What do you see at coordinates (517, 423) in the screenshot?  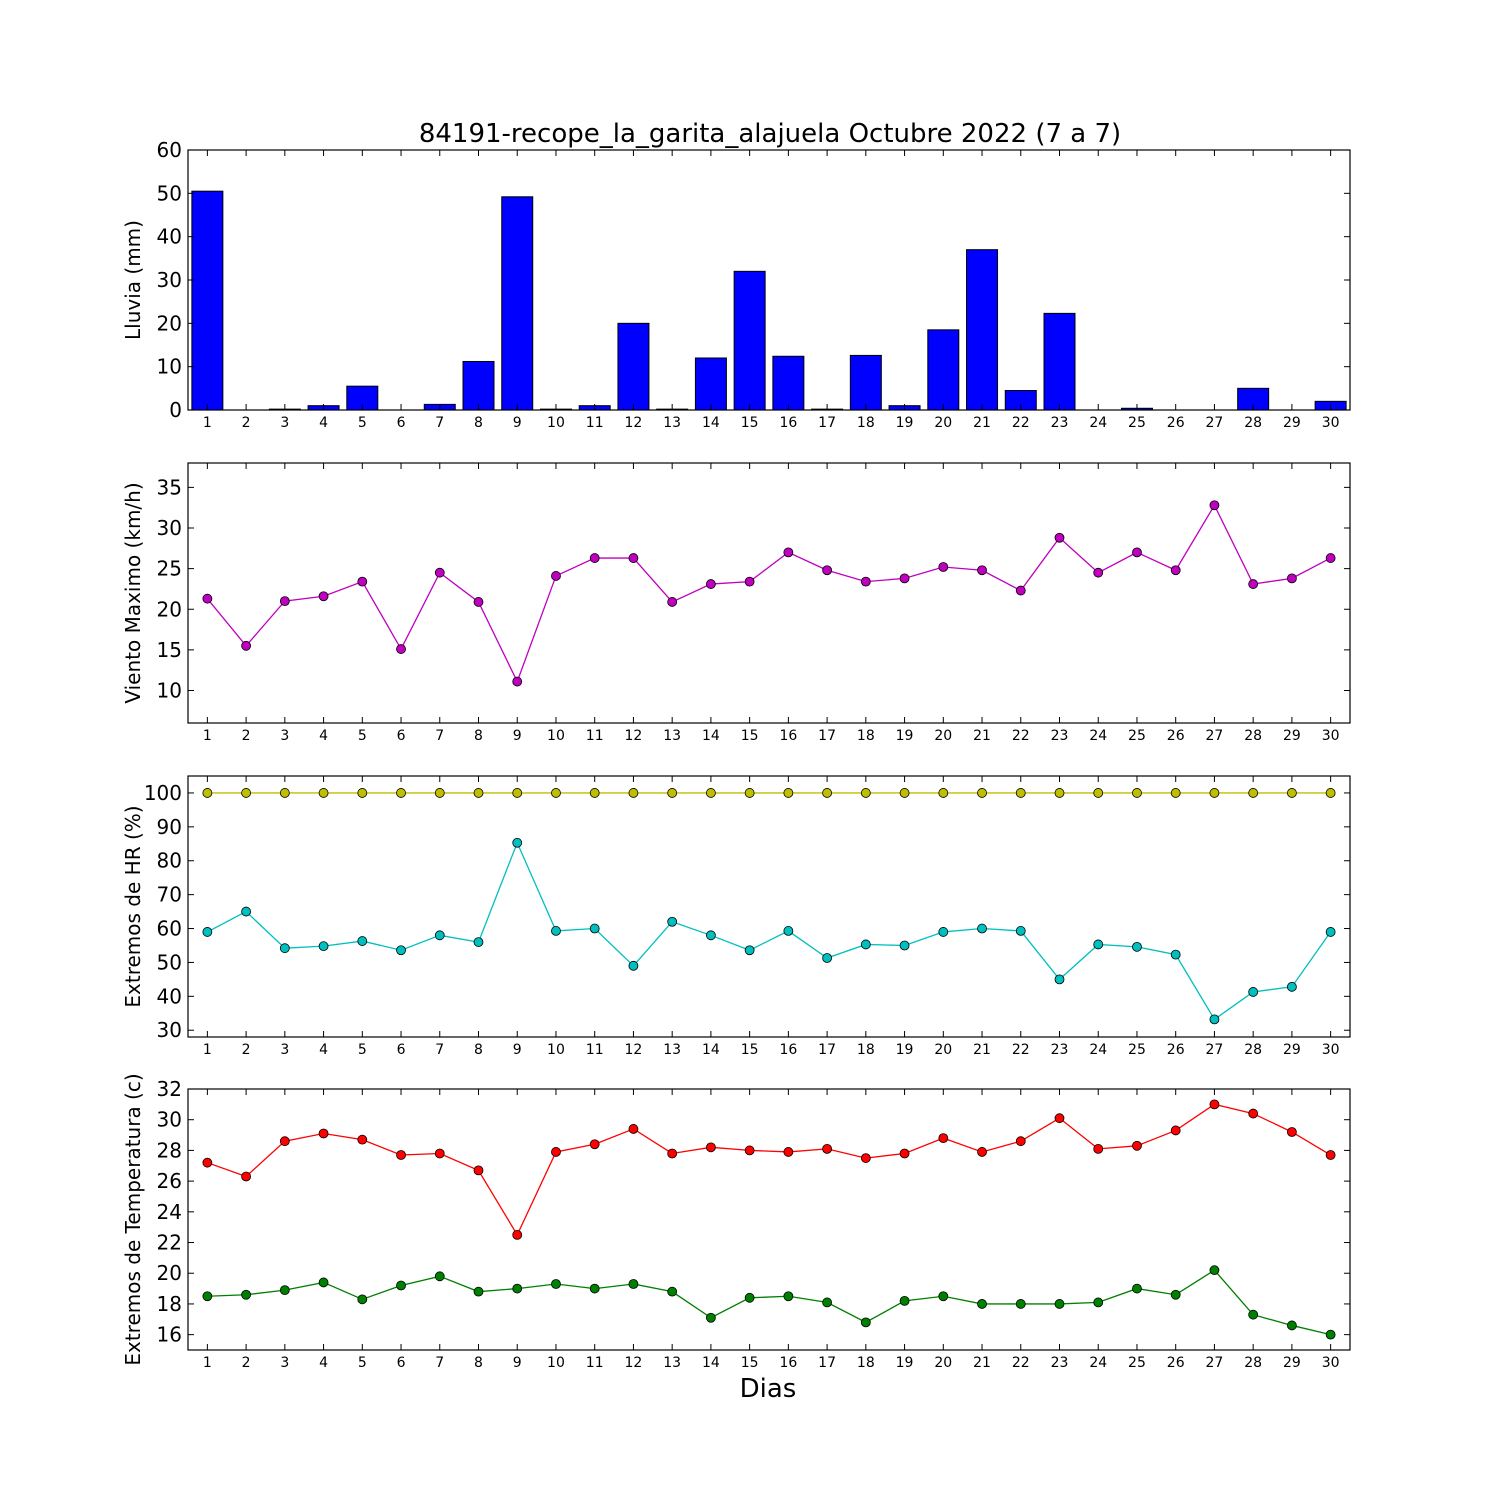 I see `x-tick-label: 9` at bounding box center [517, 423].